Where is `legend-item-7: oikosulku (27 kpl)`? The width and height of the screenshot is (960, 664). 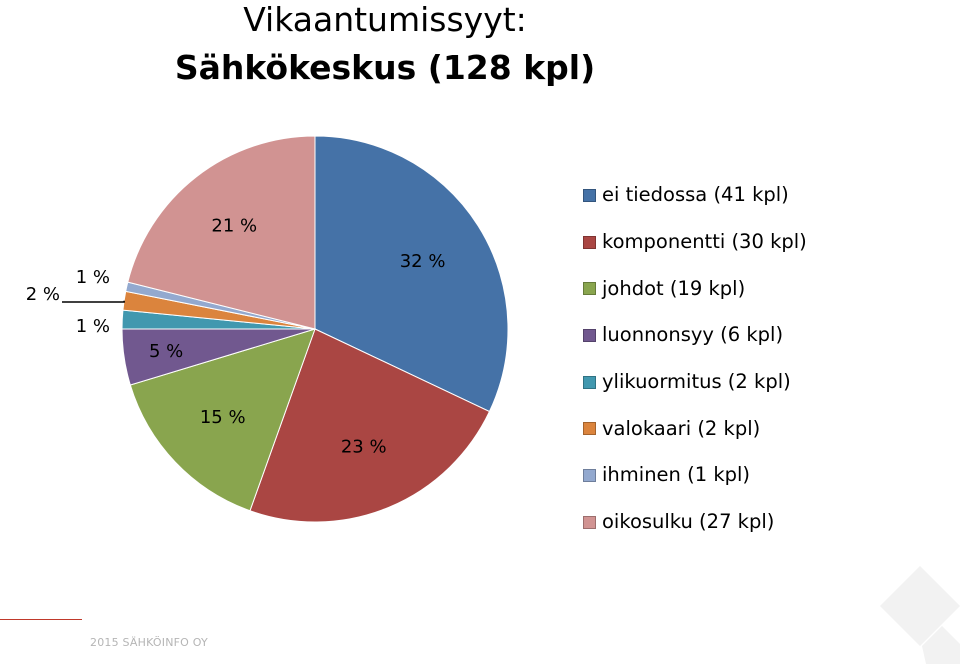
legend-item-7: oikosulku (27 kpl) is located at coordinates (768, 522).